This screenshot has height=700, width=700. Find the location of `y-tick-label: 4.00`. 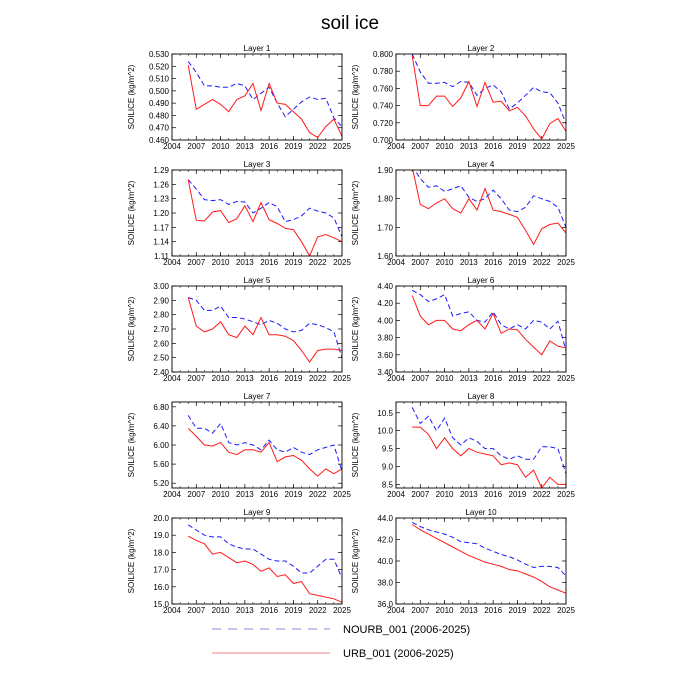

y-tick-label: 4.00 is located at coordinates (385, 320).